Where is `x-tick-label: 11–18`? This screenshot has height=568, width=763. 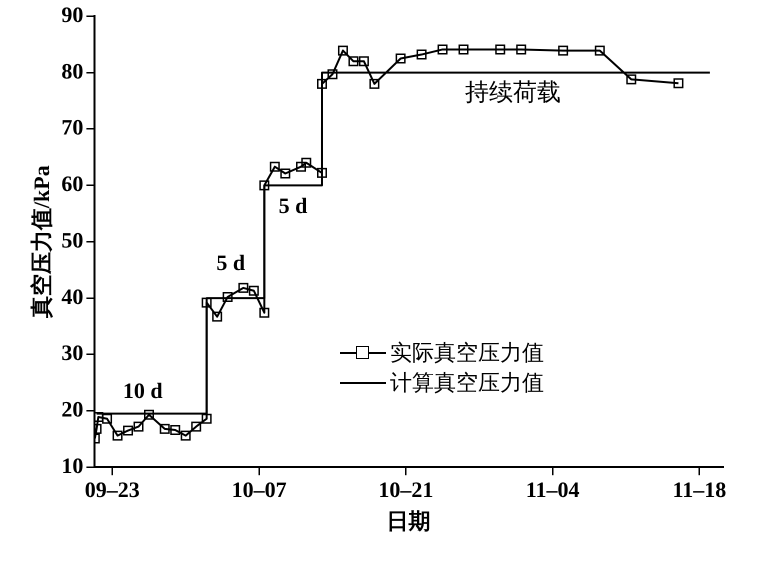
x-tick-label: 11–18 is located at coordinates (699, 489).